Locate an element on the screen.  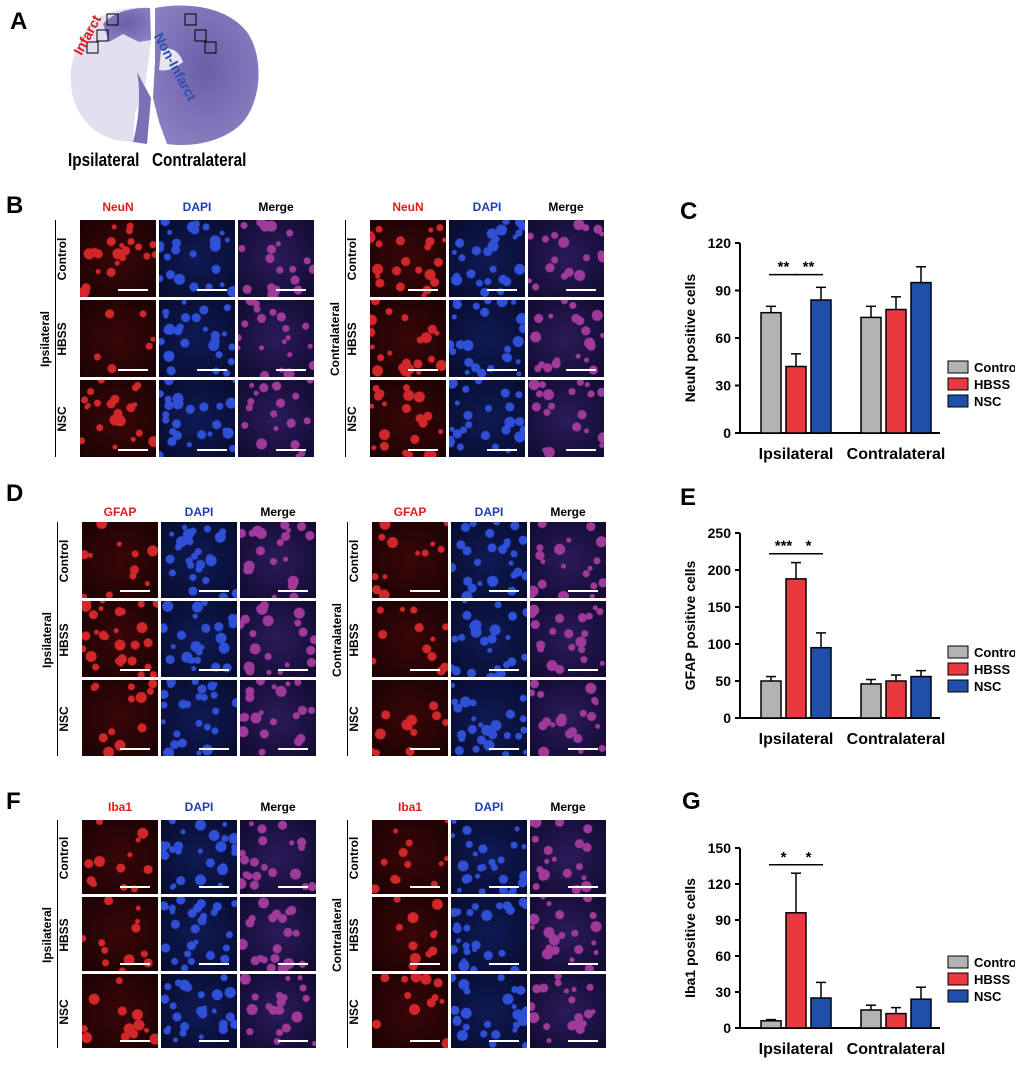
panel-letter-g: G is located at coordinates (691, 801).